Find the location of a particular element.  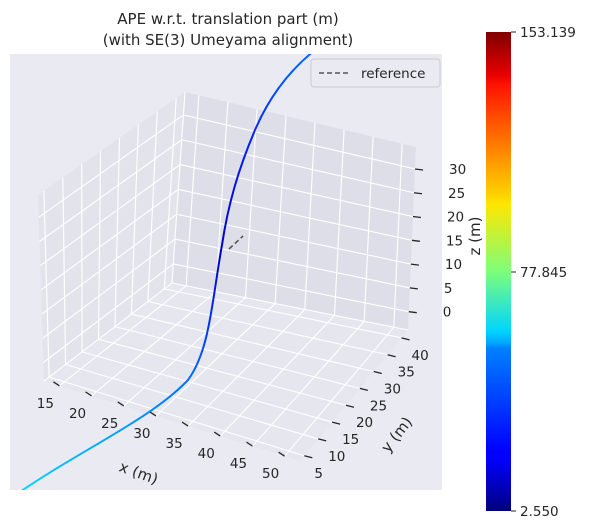

z-tick-label: 30 is located at coordinates (457, 170).